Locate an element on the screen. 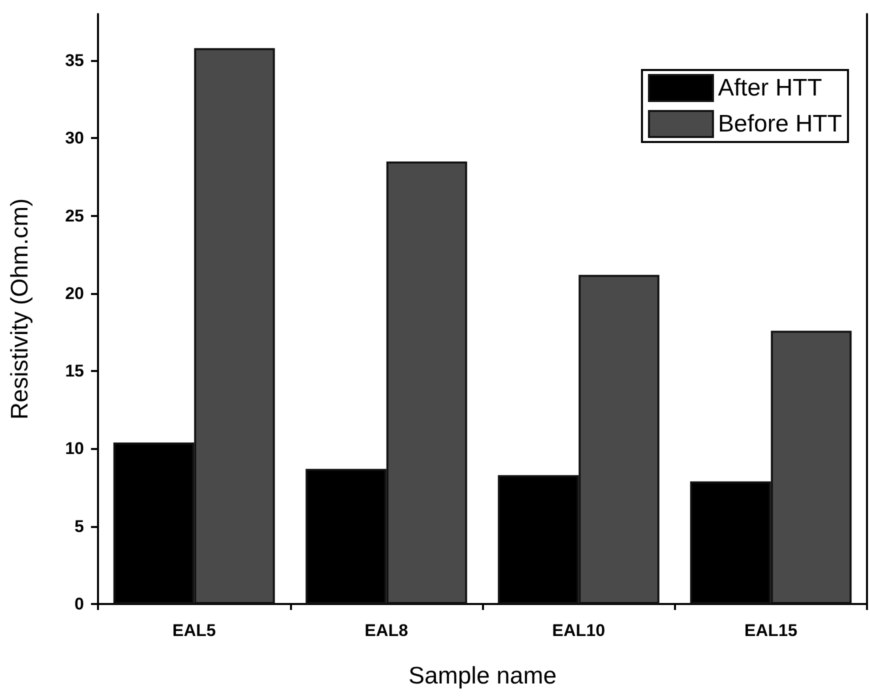  y-tick-label: 0 is located at coordinates (79, 604).